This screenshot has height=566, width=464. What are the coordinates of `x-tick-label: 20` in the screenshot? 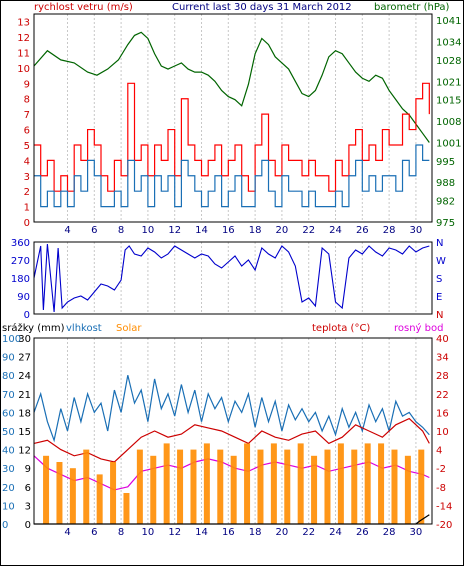 It's located at (282, 532).